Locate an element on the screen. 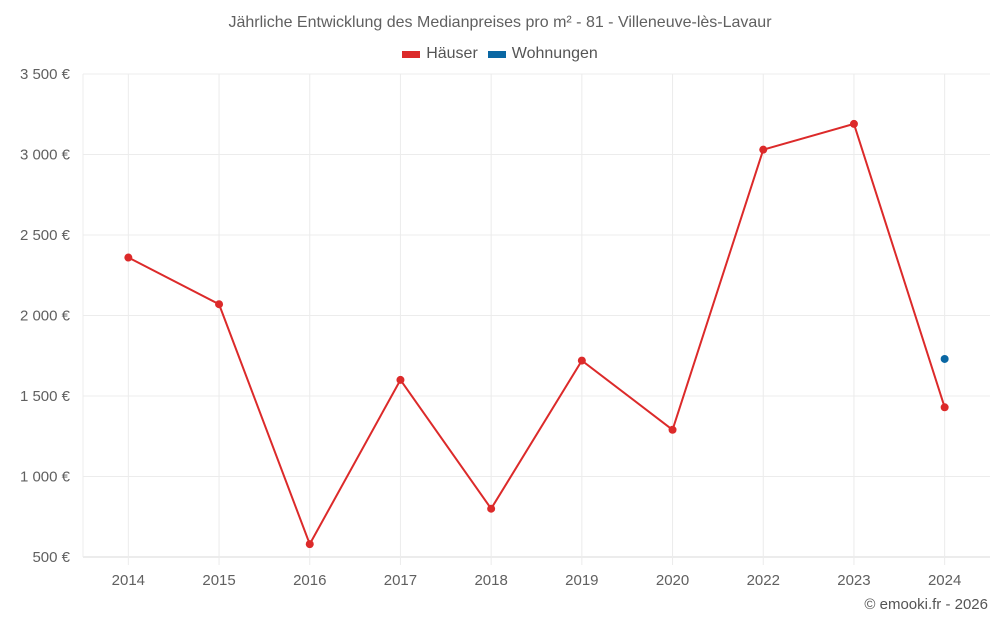 This screenshot has height=625, width=1000. x-tick-label: 2022 is located at coordinates (763, 580).